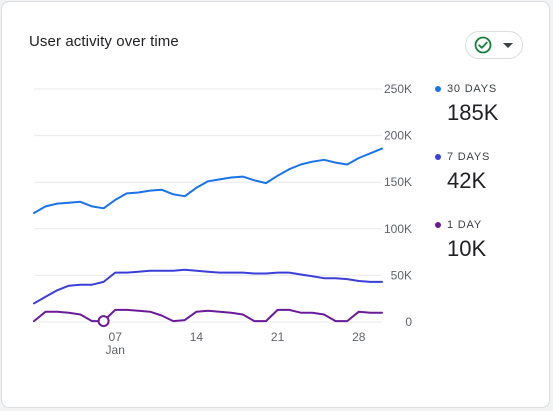 The width and height of the screenshot is (553, 411). Describe the element at coordinates (408, 322) in the screenshot. I see `y-tick-label: 0` at that location.